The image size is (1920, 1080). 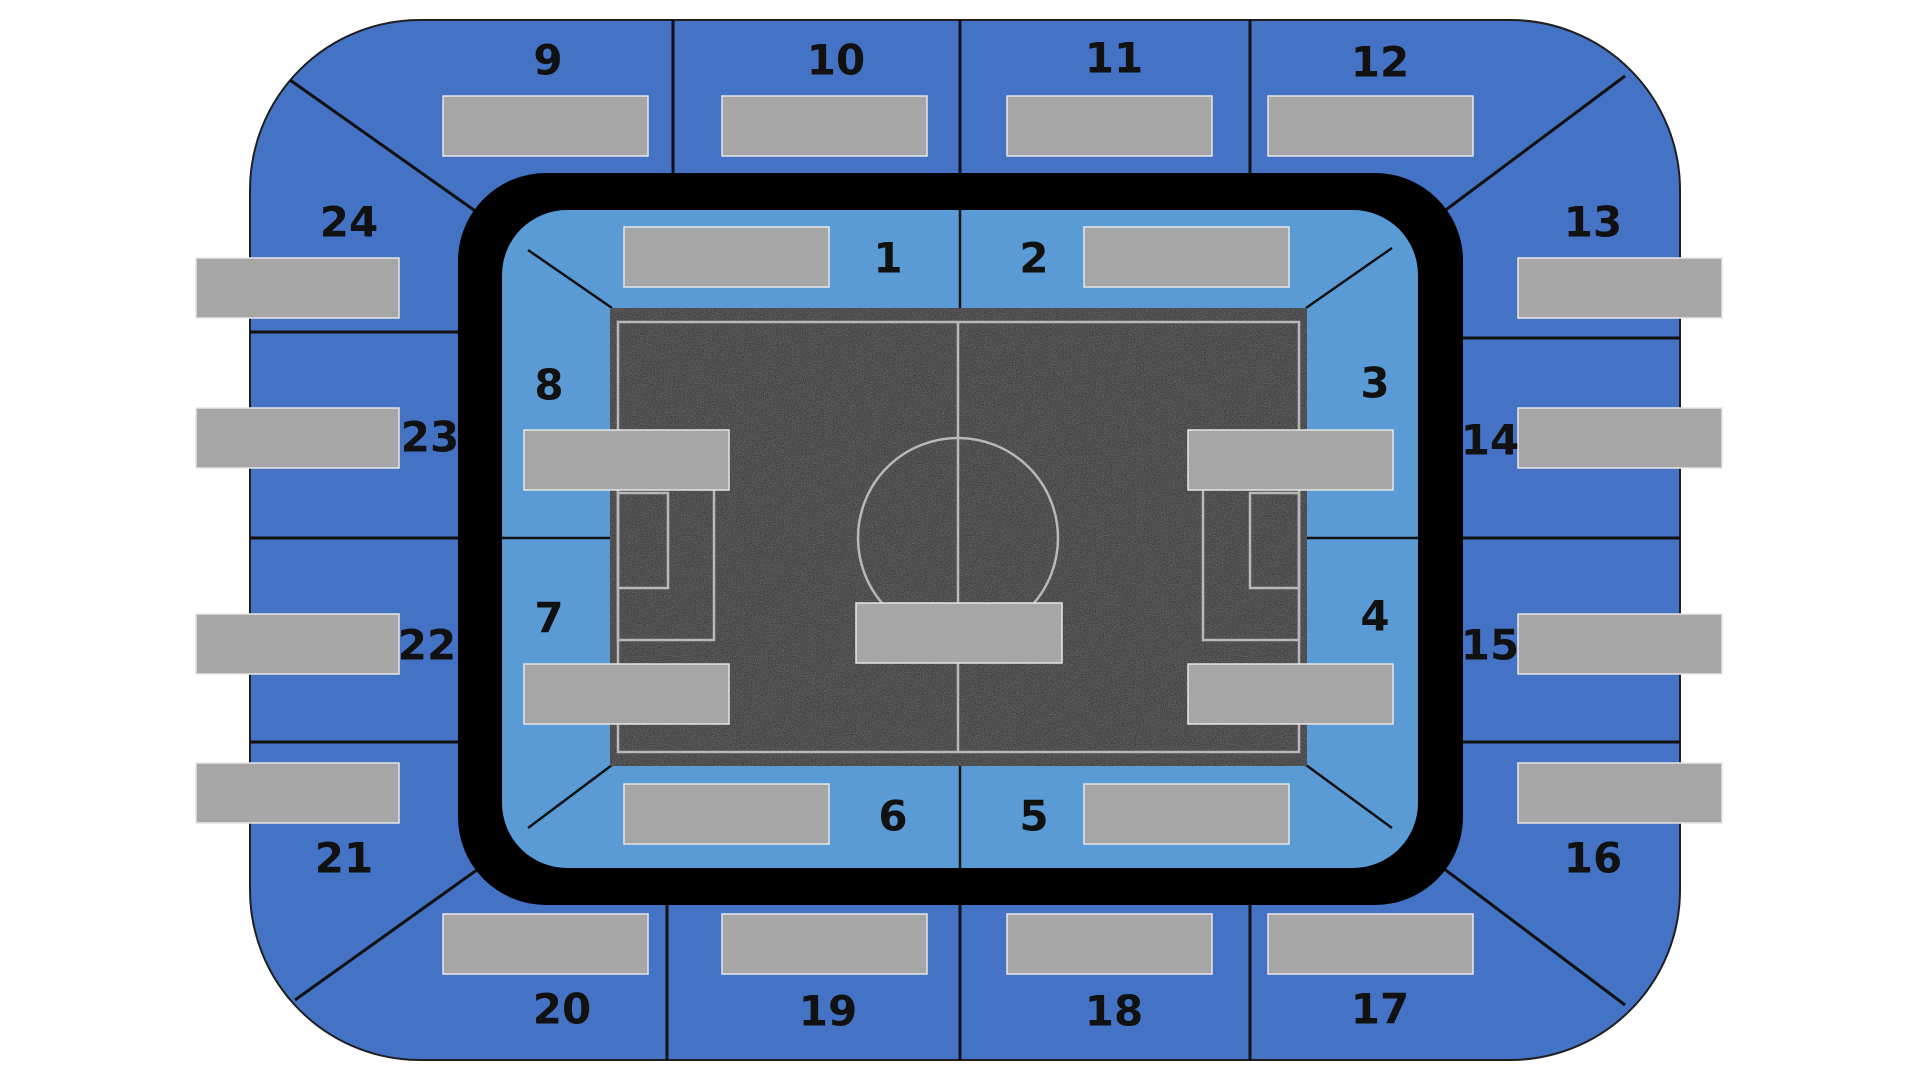 What do you see at coordinates (1380, 62) in the screenshot?
I see `section-label-12: 12` at bounding box center [1380, 62].